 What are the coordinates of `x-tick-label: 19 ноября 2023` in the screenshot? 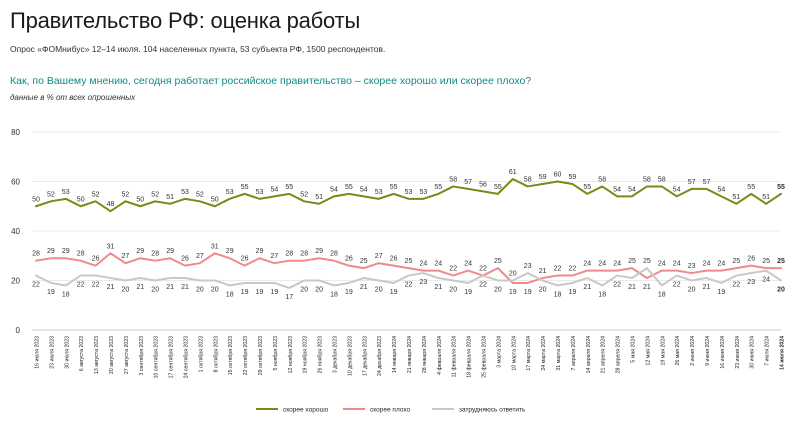 It's located at (306, 354).